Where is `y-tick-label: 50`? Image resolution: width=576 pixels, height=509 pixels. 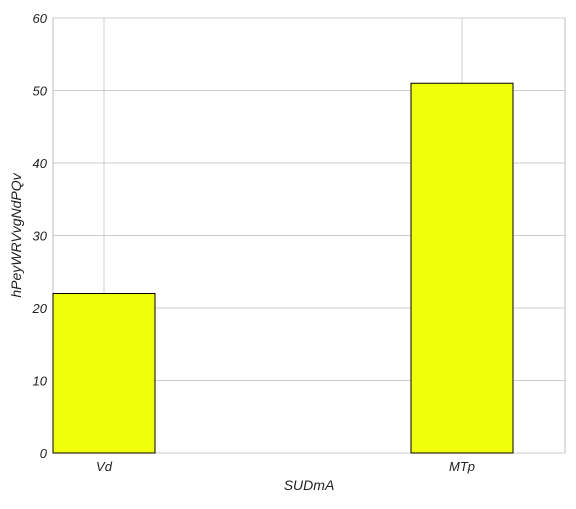 y-tick-label: 50 is located at coordinates (40, 91).